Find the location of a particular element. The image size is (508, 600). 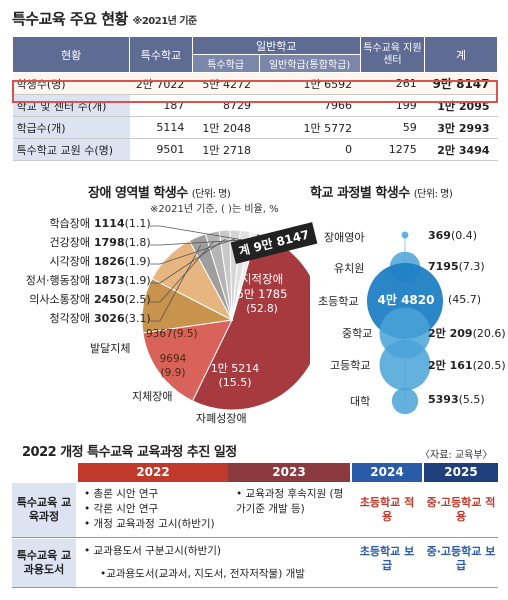

intellectual-value: 5만 1785 is located at coordinates (262, 294).